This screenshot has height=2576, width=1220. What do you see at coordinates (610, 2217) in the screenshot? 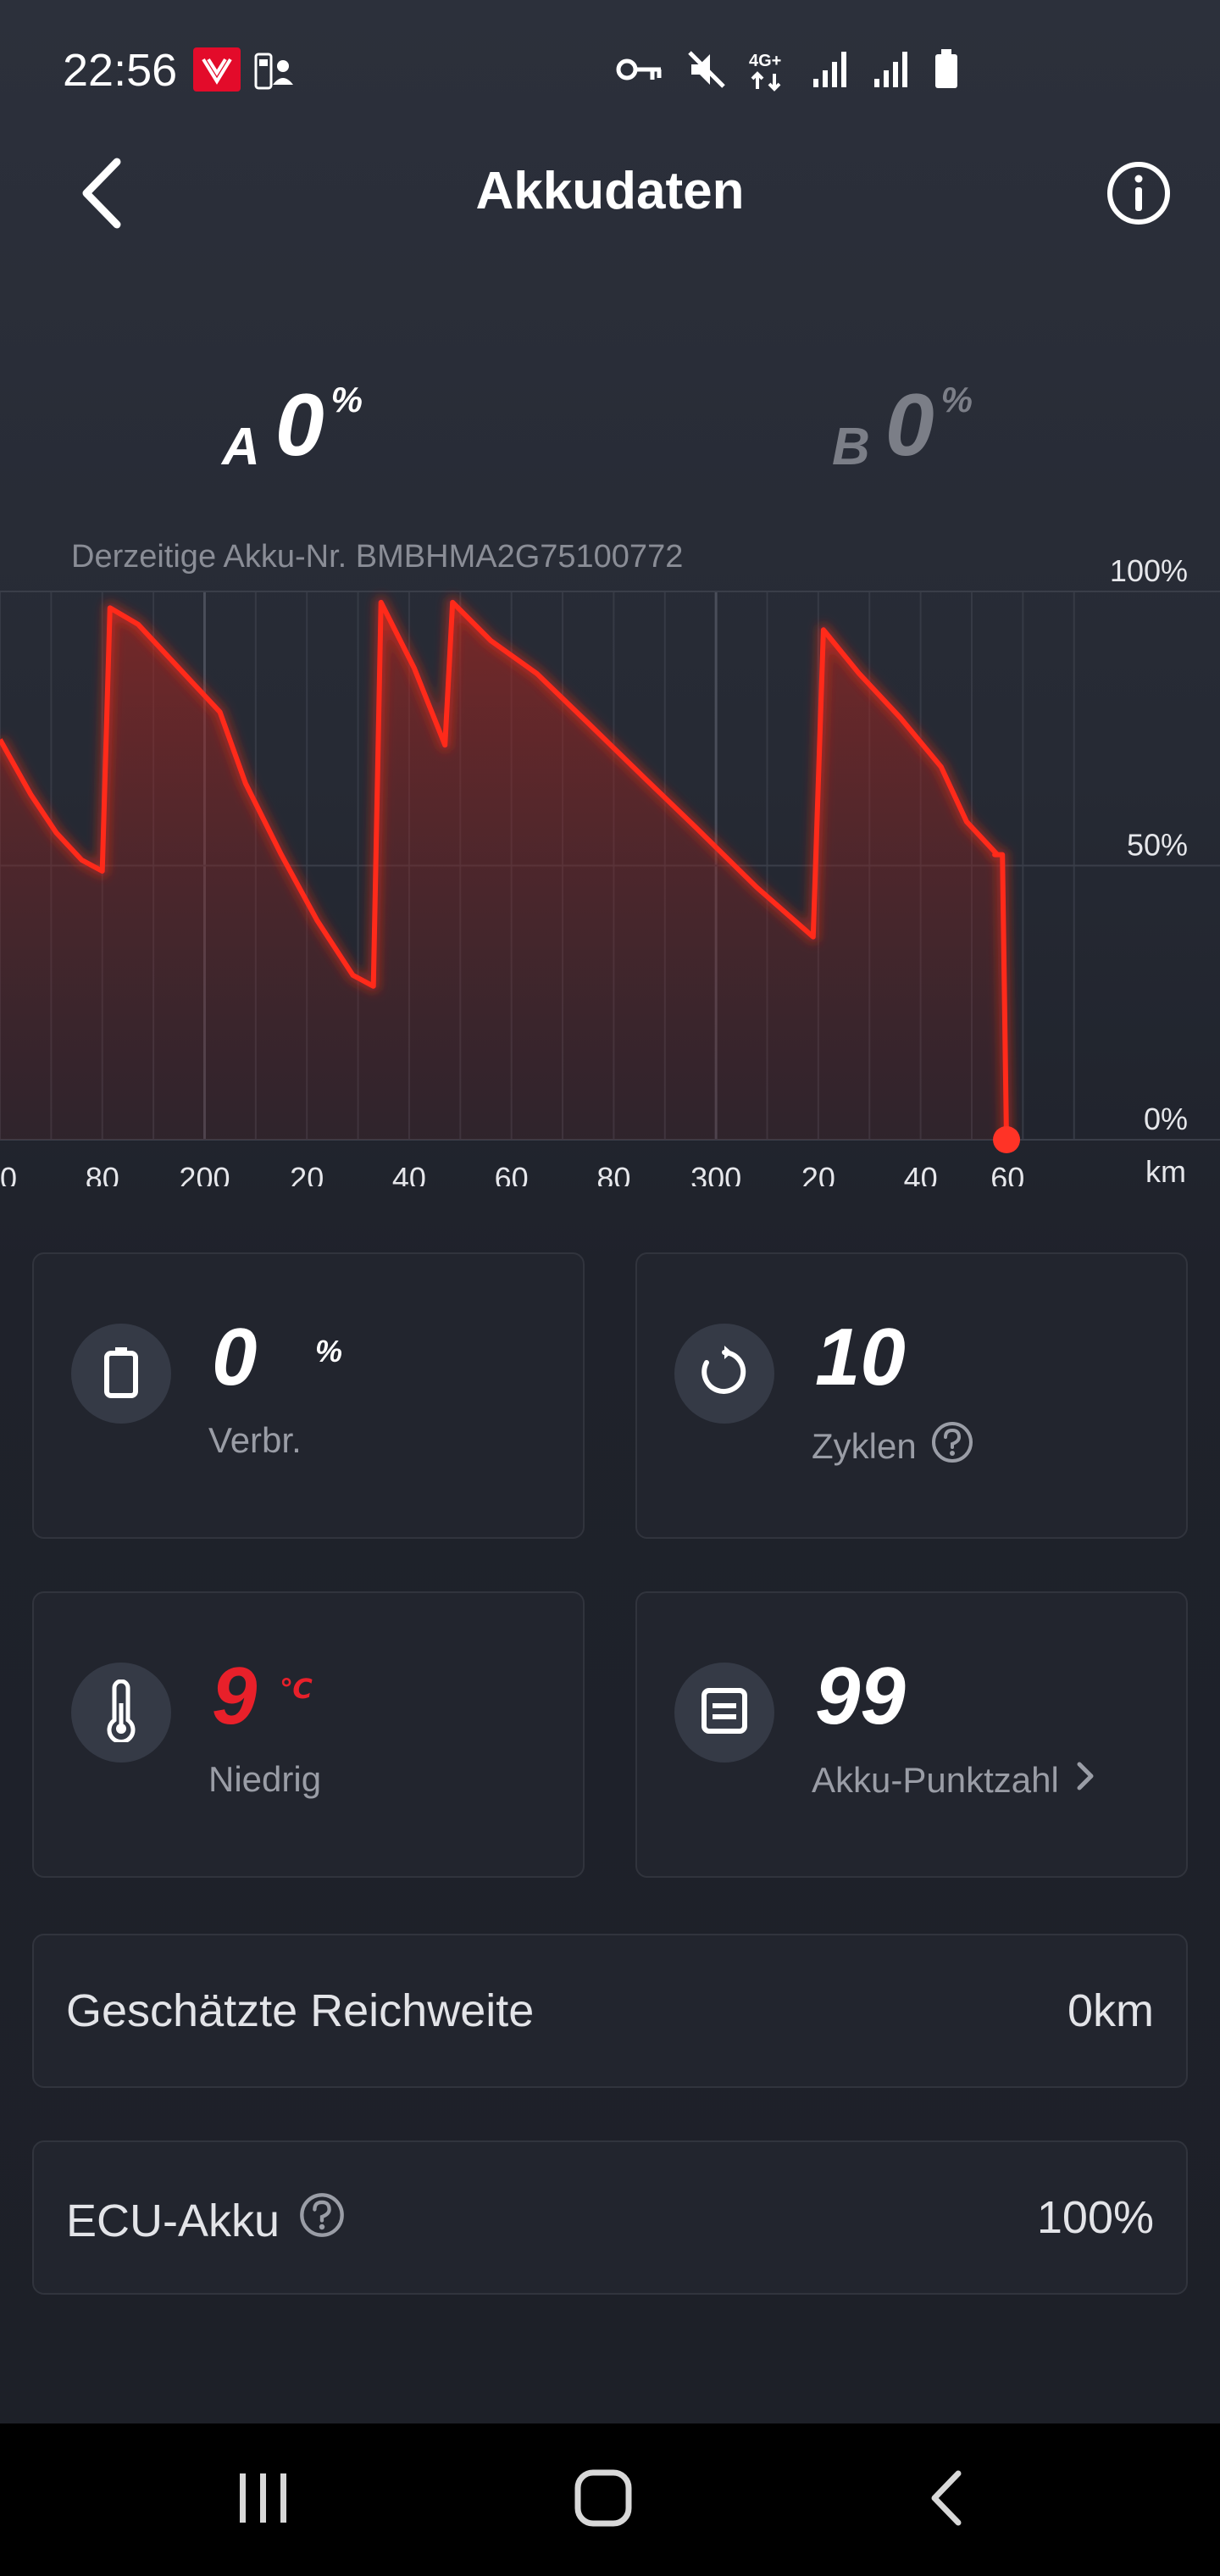
I see `ecu-row: ECU-Akku 100%` at bounding box center [610, 2217].